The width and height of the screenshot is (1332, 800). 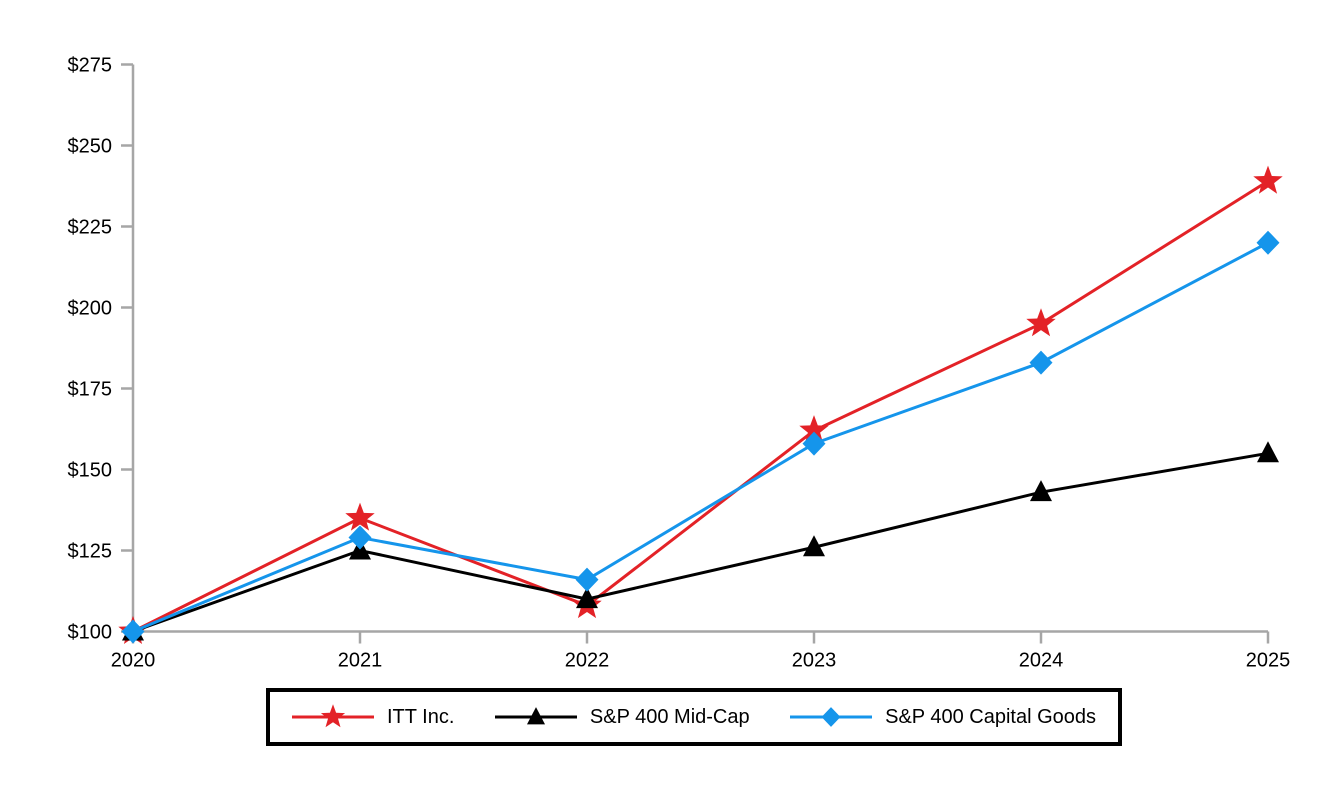 I want to click on legend-label: S&P 400 Capital Goods, so click(x=990, y=716).